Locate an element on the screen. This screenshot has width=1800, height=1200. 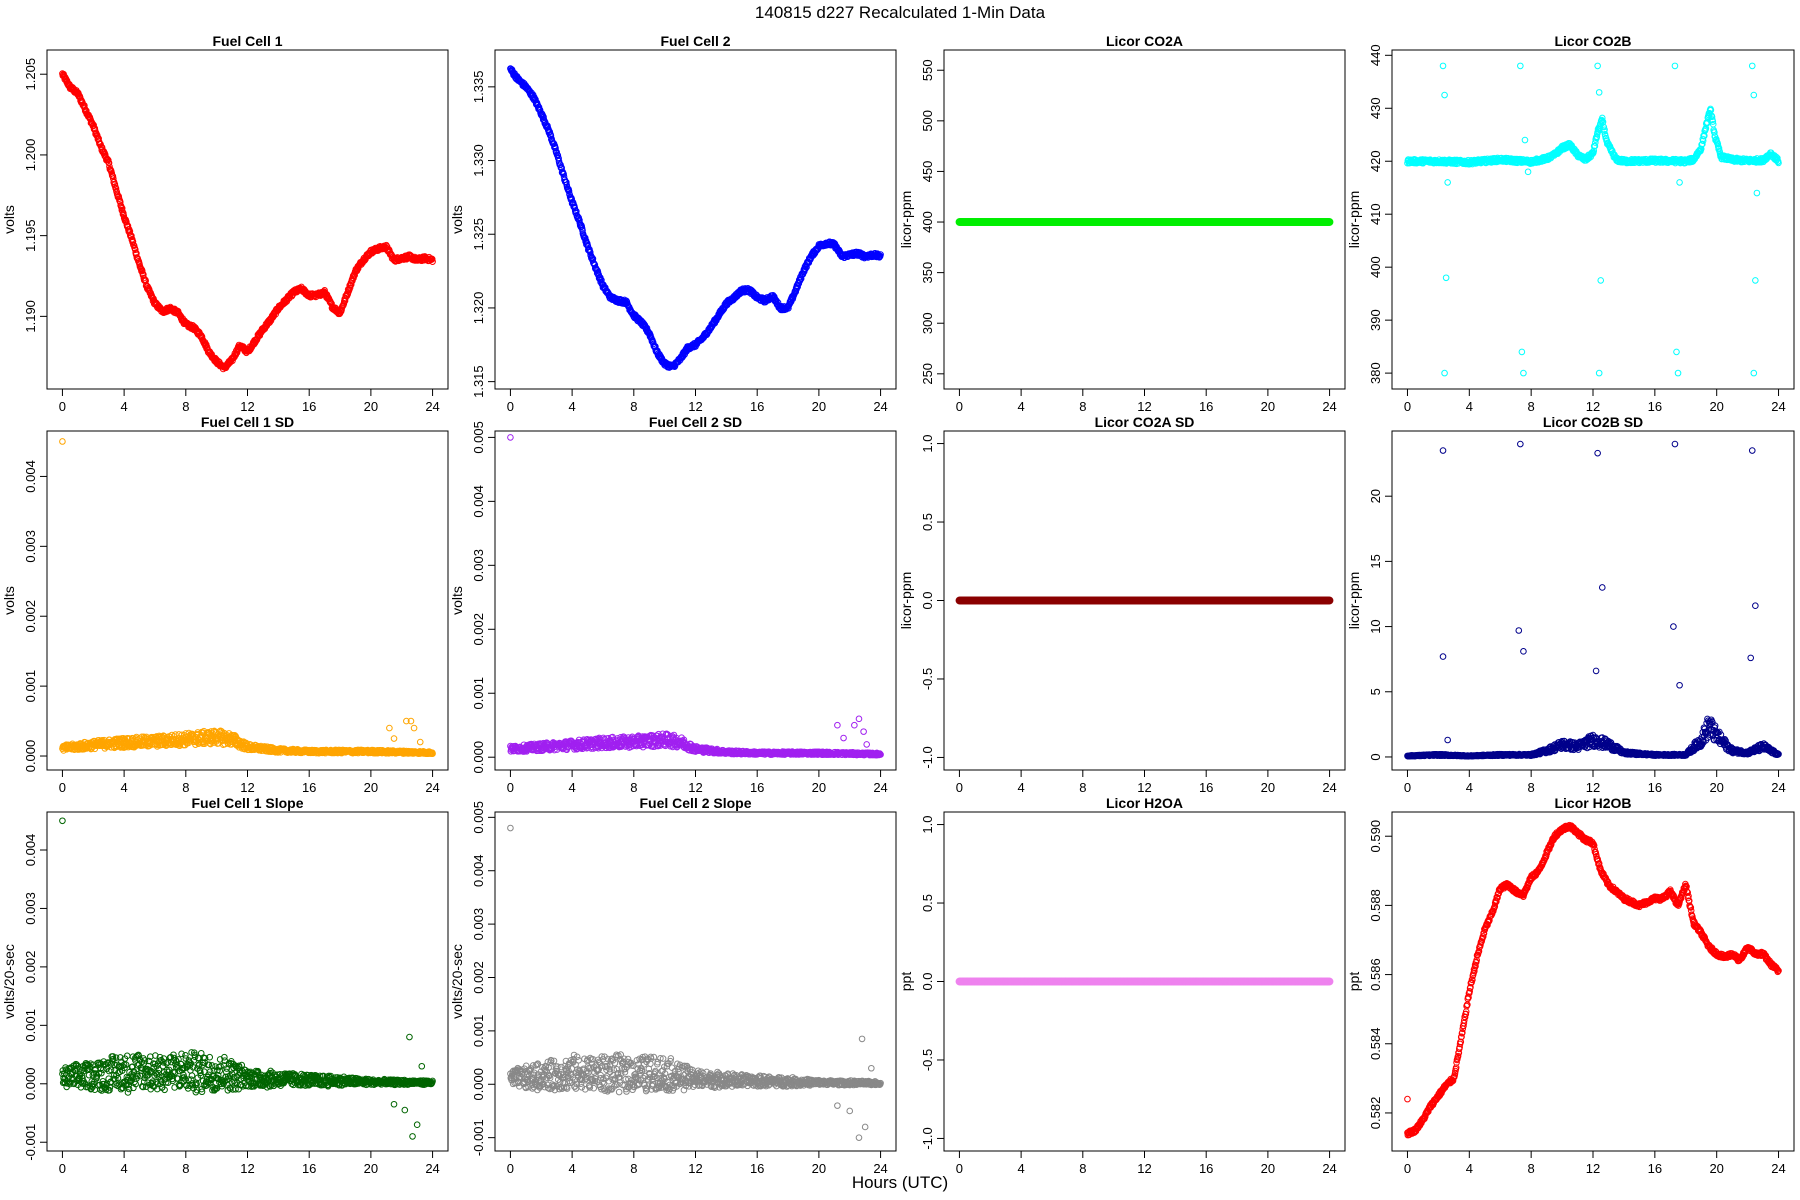
y-tick-label: 350 is located at coordinates (927, 273).